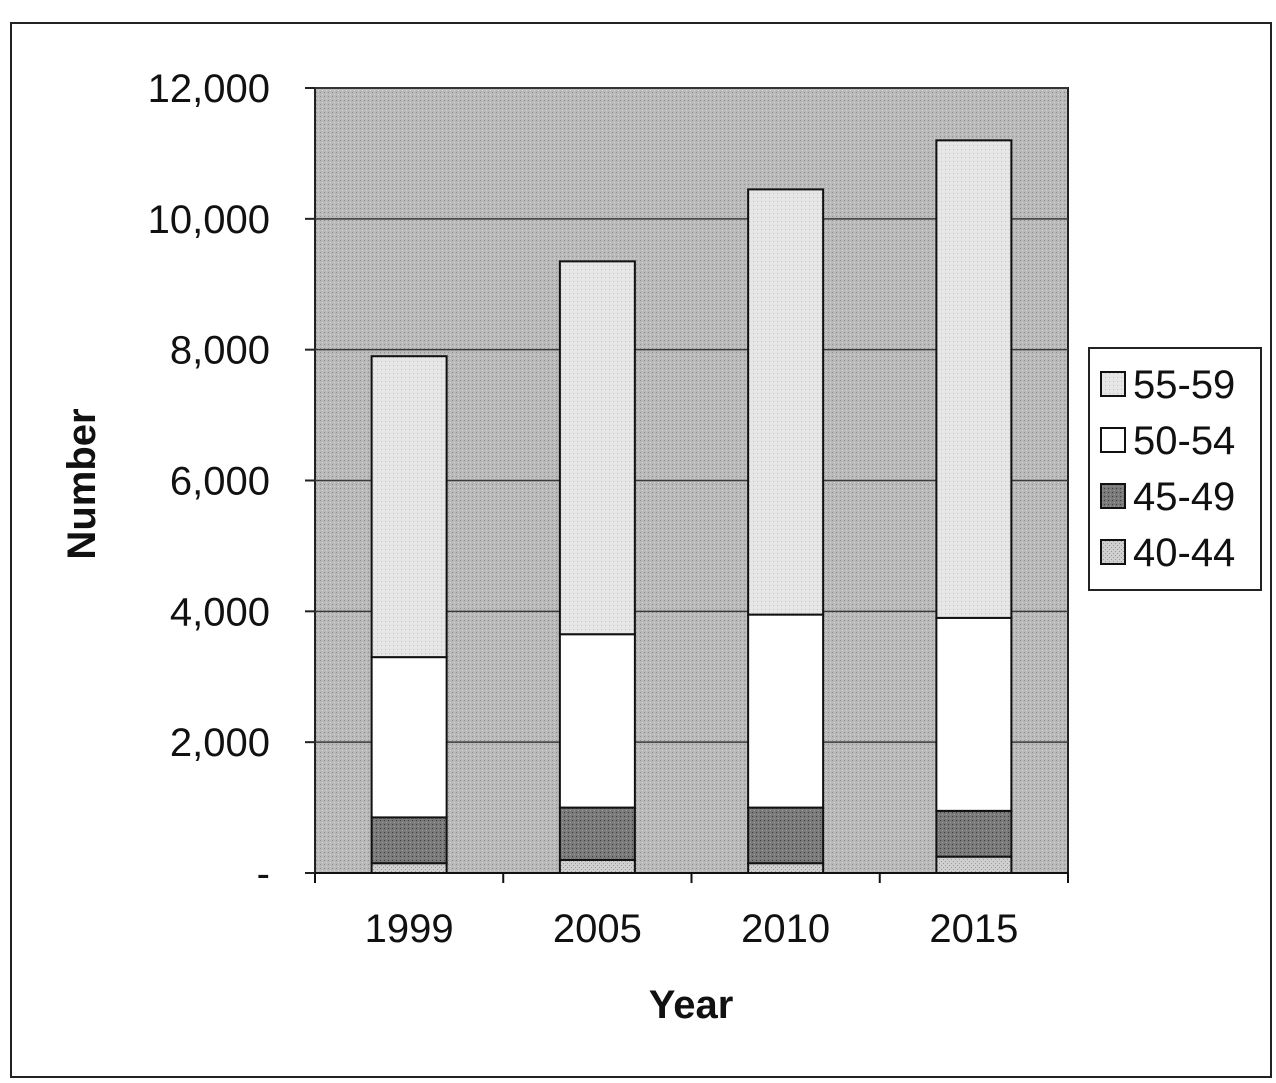 The width and height of the screenshot is (1276, 1083). I want to click on y-tick-label: 2,000, so click(220, 743).